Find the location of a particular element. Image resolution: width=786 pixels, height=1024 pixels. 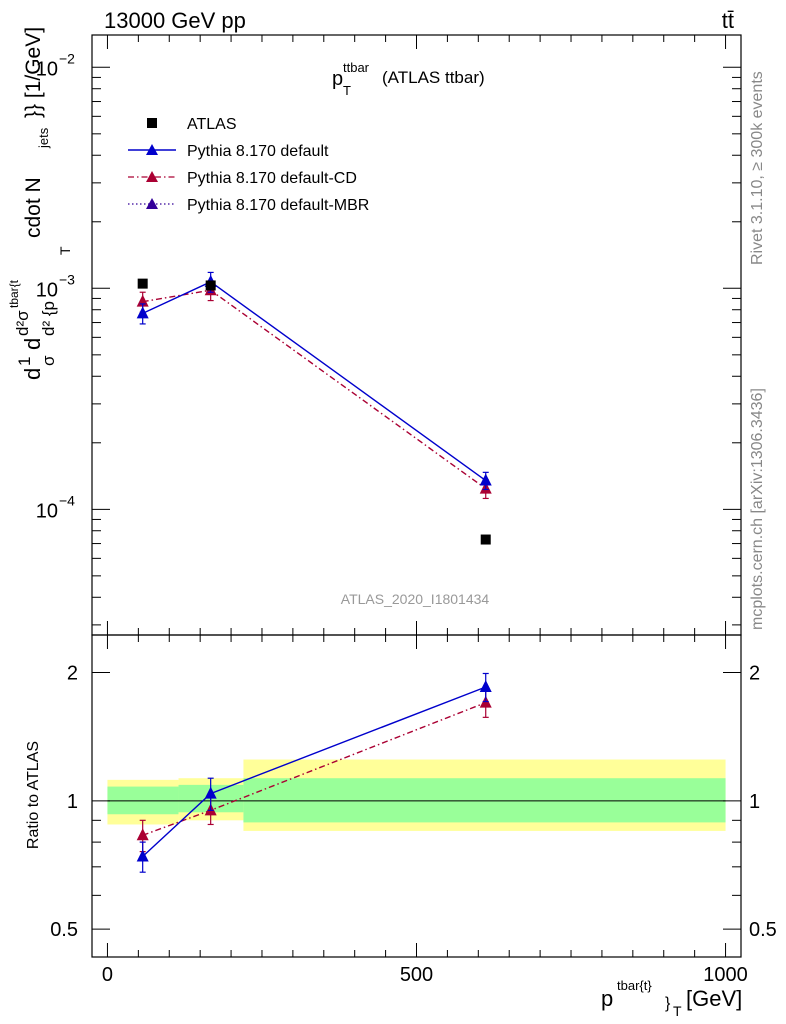

ratio-y-tick-label-left: 0.5 is located at coordinates (64, 930).